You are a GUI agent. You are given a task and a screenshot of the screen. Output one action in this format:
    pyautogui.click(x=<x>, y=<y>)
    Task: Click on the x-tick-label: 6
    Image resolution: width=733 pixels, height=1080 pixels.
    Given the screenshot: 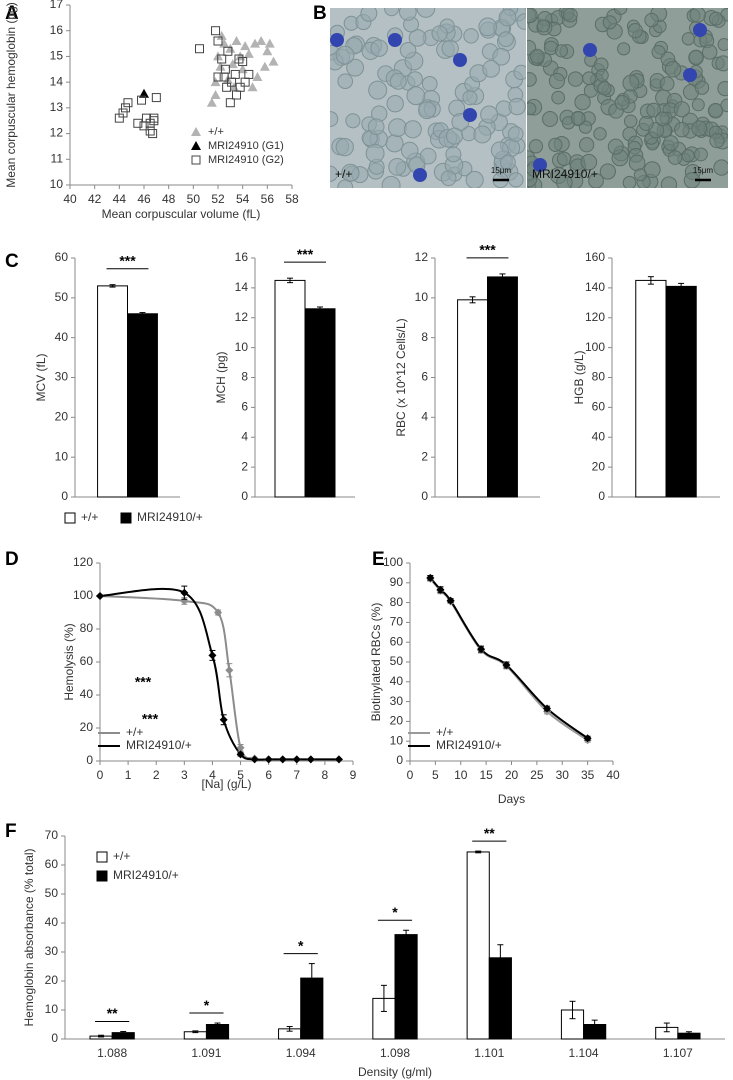 What is the action you would take?
    pyautogui.click(x=268, y=775)
    